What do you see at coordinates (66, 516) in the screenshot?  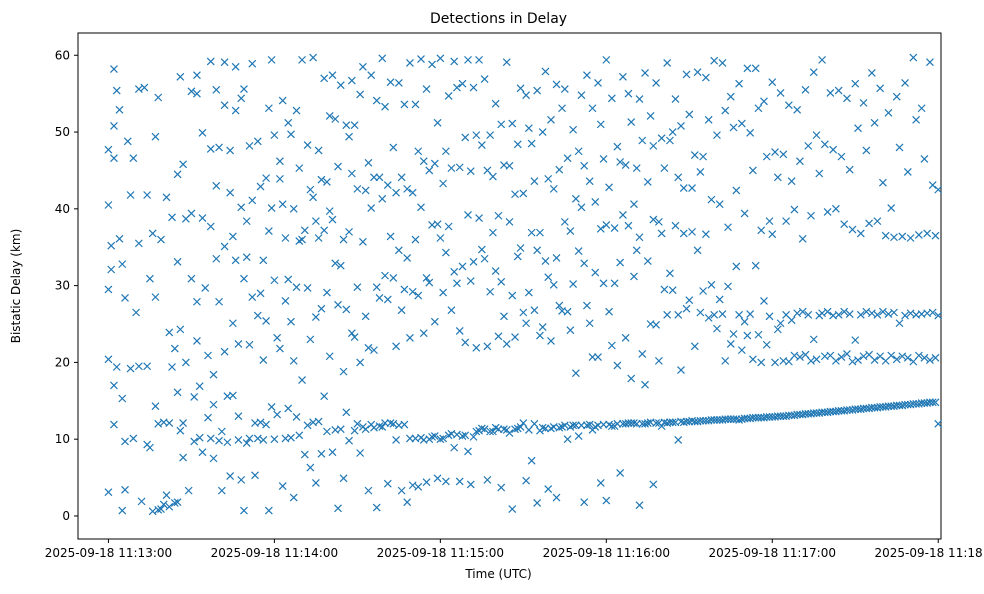 I see `y-tick-label: 0` at bounding box center [66, 516].